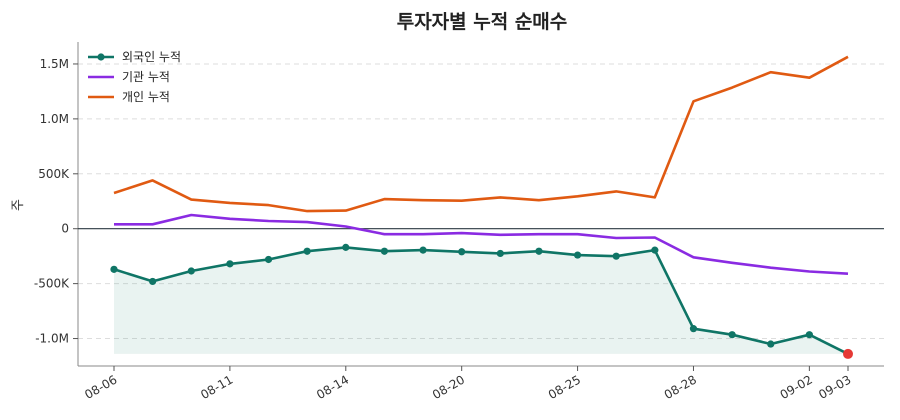 Image resolution: width=900 pixels, height=420 pixels. I want to click on x-tick-label: 08-25, so click(564, 387).